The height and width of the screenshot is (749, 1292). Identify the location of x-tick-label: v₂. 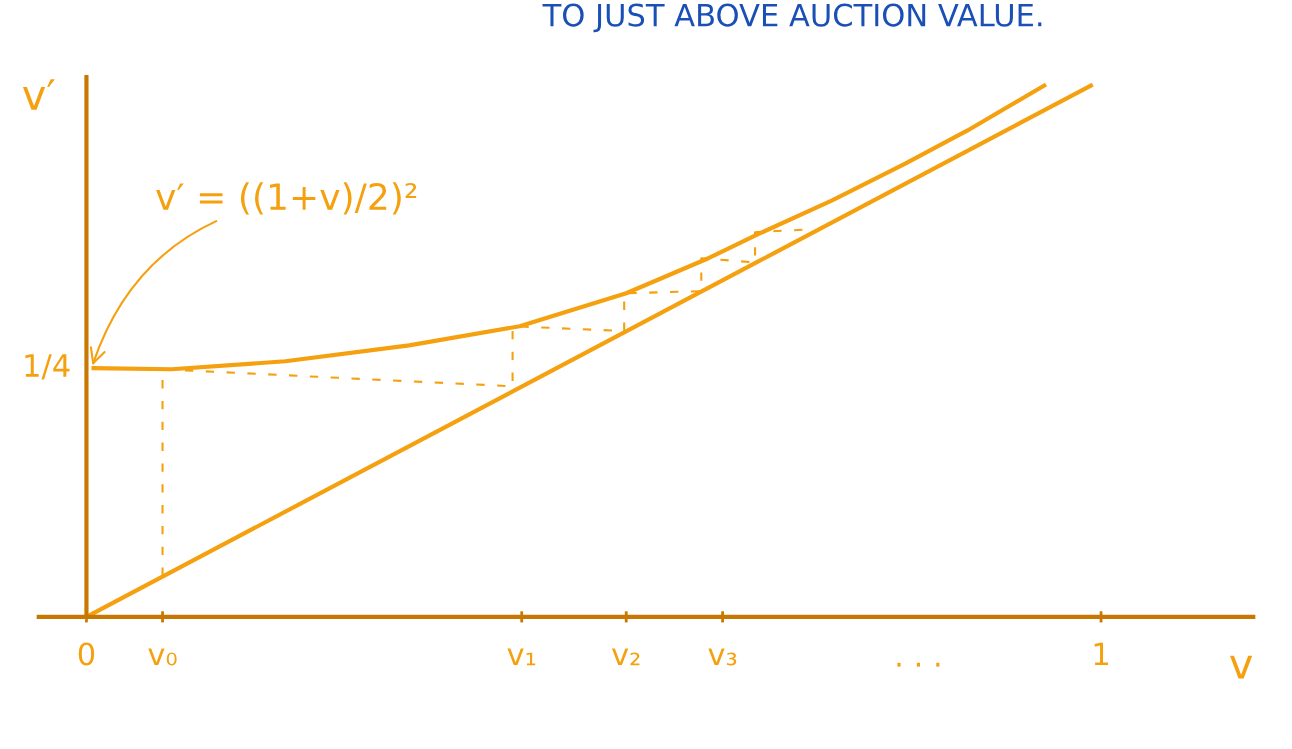
(625, 657).